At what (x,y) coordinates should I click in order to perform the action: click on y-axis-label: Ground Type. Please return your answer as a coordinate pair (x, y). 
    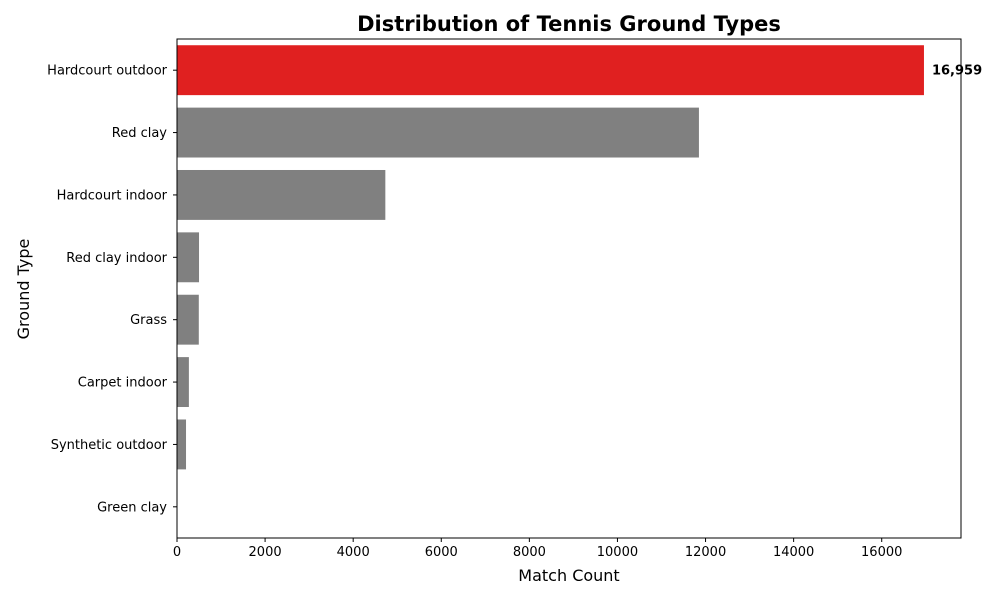
    Looking at the image, I should click on (23, 289).